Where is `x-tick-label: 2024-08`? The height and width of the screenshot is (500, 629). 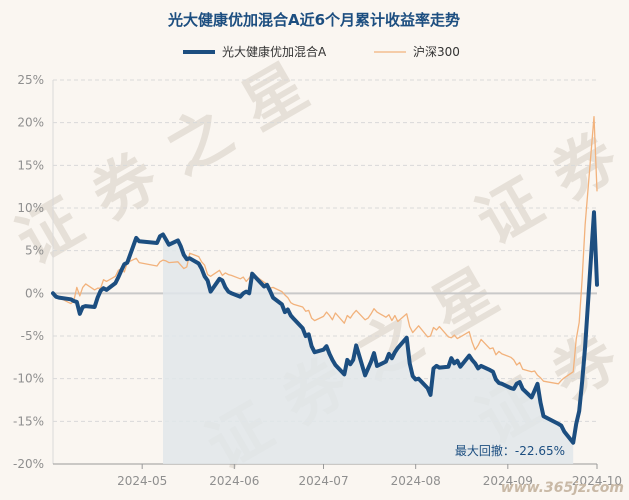
x-tick-label: 2024-08 is located at coordinates (416, 481).